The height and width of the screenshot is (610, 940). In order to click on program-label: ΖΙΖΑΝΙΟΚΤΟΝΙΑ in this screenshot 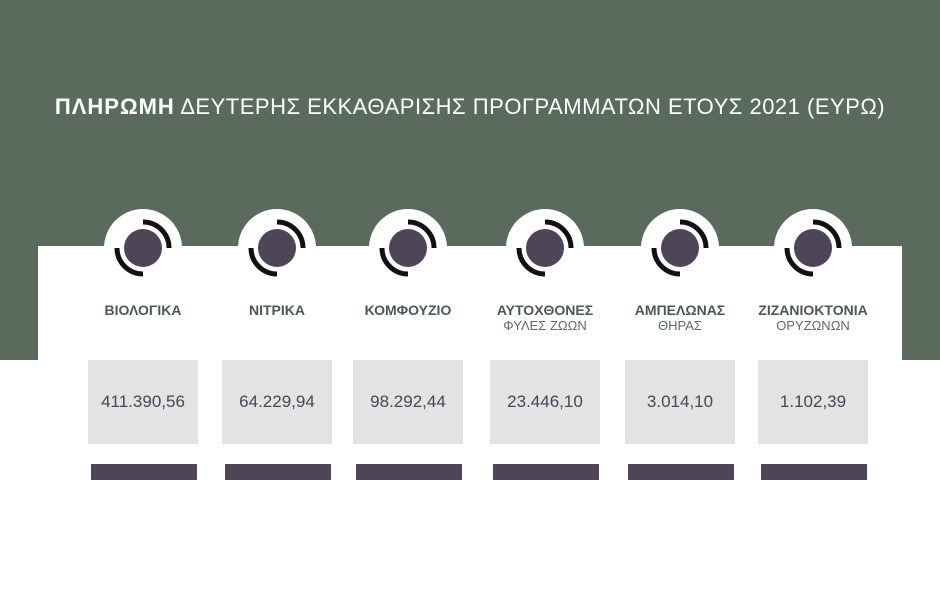, I will do `click(813, 310)`.